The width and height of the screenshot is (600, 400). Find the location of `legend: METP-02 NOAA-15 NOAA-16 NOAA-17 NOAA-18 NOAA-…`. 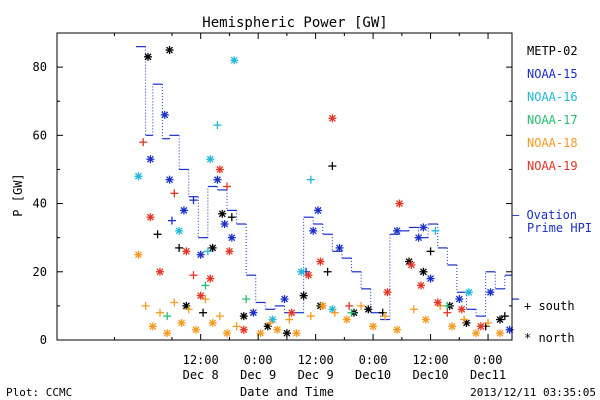

legend: METP-02 NOAA-15 NOAA-16 NOAA-17 NOAA-18 NOAA-… is located at coordinates (552, 194).